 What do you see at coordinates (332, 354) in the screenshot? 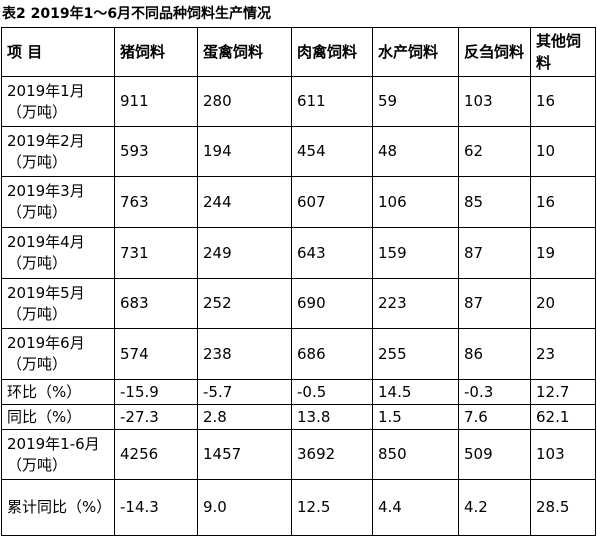
I see `table-cell: 686` at bounding box center [332, 354].